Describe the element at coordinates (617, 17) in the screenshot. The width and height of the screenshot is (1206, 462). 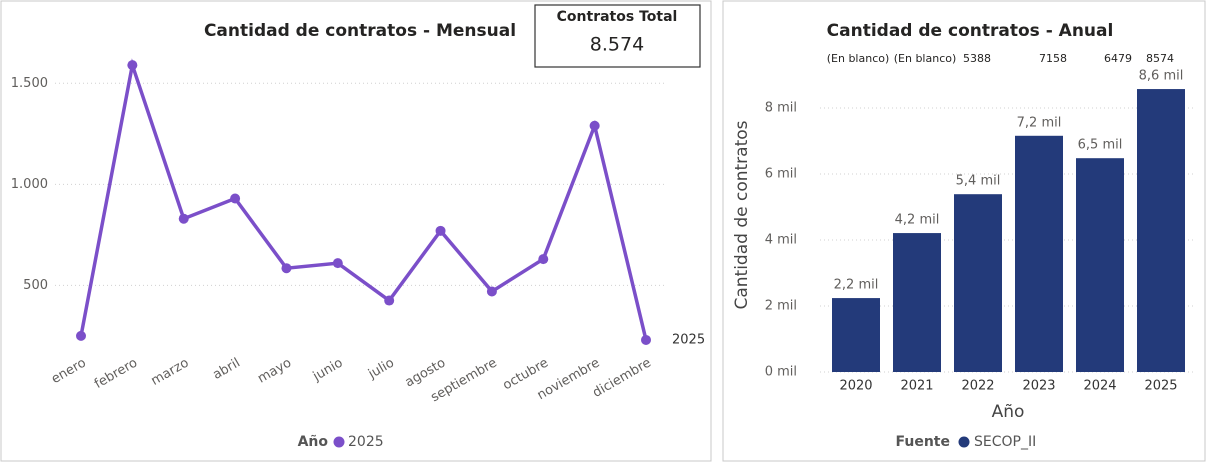
I see `card-title: Contratos Total` at that location.